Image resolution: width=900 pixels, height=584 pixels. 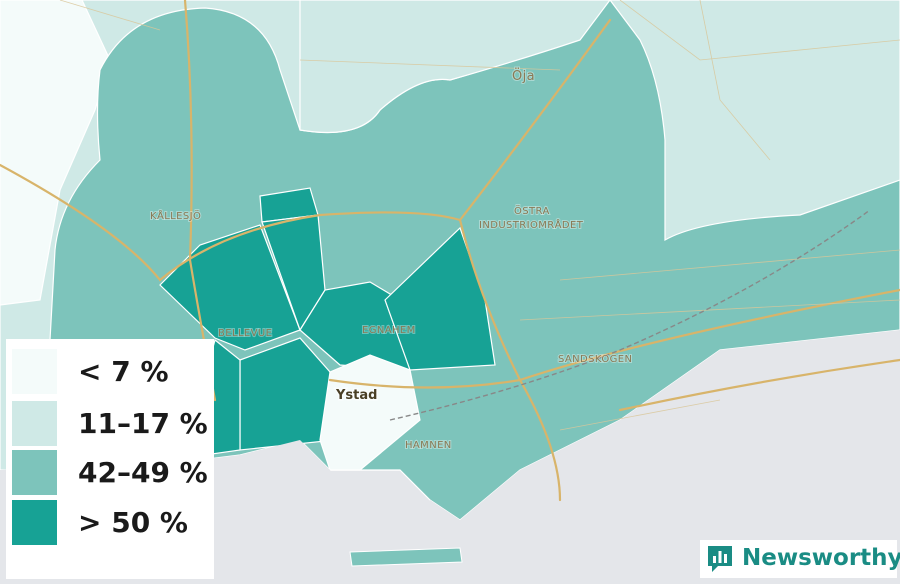 What do you see at coordinates (595, 359) in the screenshot?
I see `place-label-sandskogen: SANDSKOGEN` at bounding box center [595, 359].